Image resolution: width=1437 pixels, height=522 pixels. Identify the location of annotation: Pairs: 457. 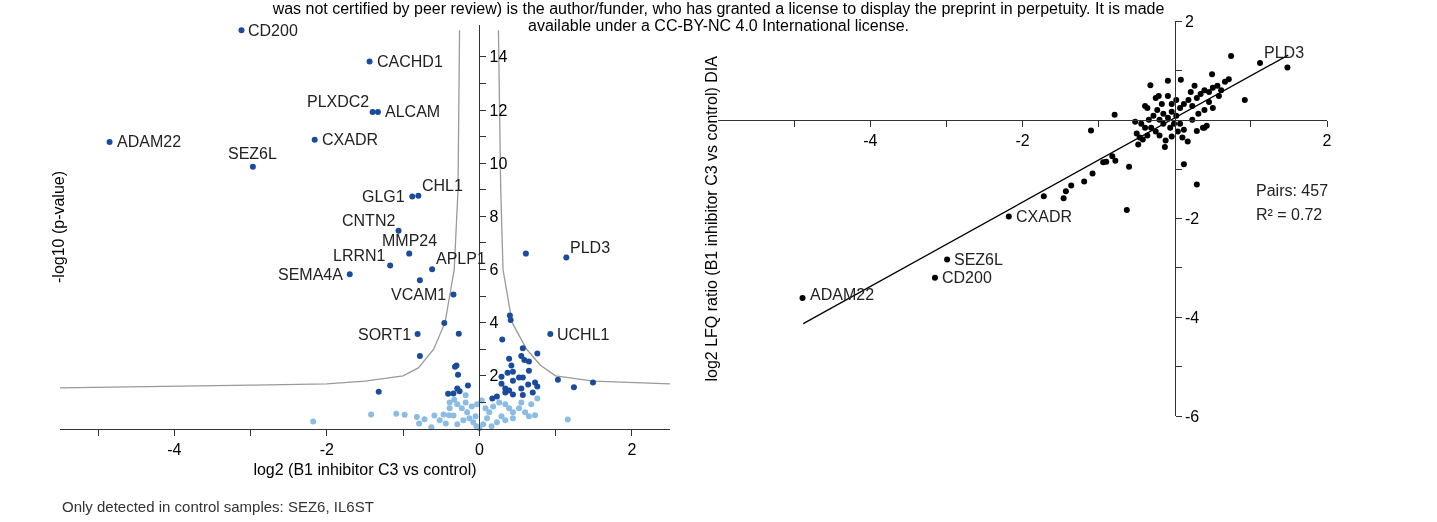
(1292, 190).